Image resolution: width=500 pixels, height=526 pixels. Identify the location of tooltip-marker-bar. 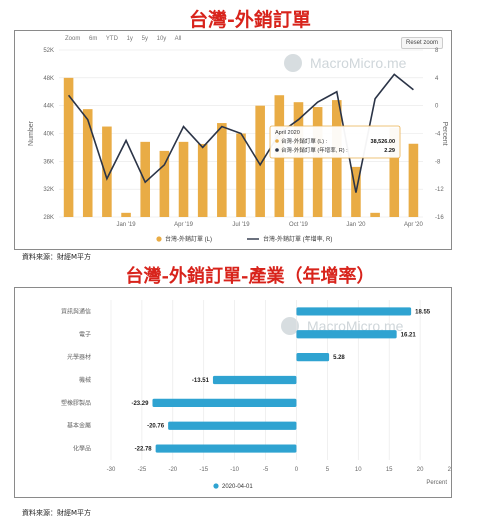
(277, 141).